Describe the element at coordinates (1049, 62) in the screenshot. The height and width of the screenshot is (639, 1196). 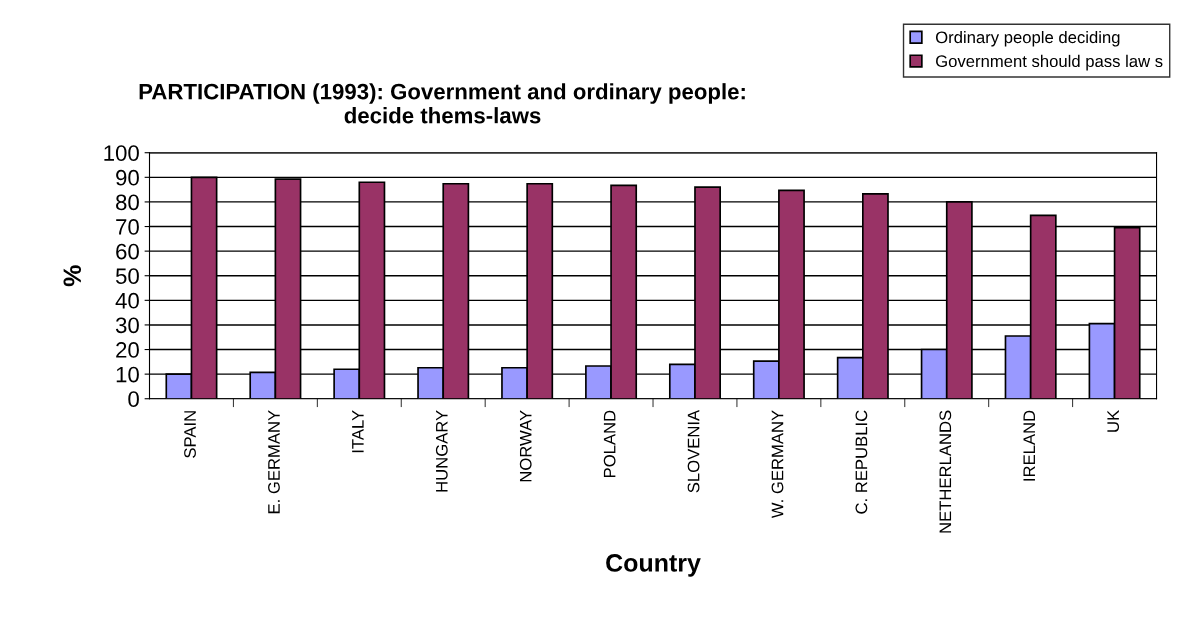
I see `legend-label: Government should pass law s` at that location.